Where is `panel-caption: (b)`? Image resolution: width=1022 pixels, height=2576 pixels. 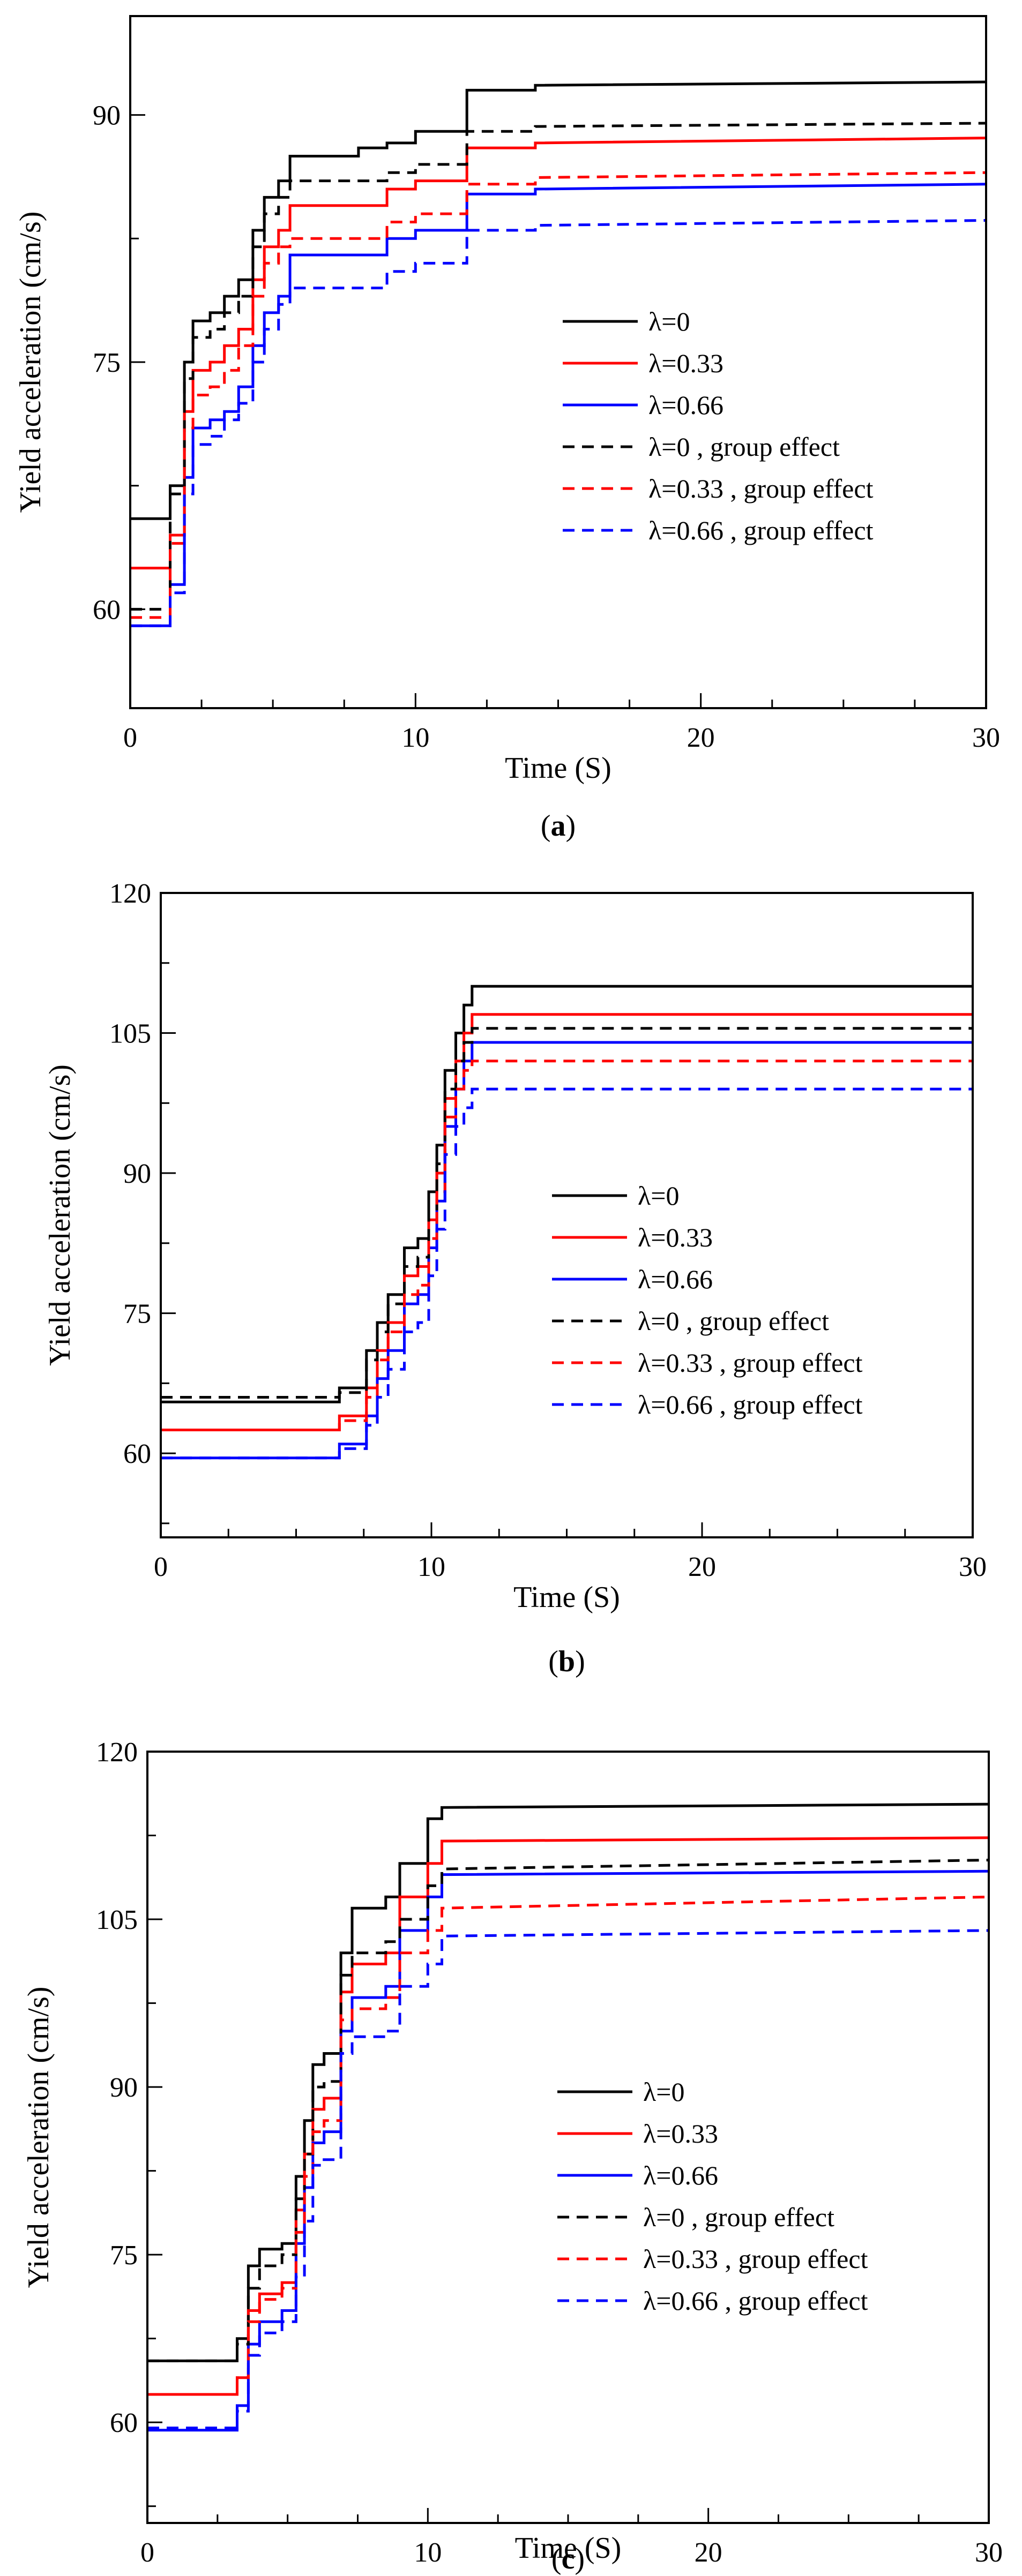
panel-caption: (b) is located at coordinates (566, 1661).